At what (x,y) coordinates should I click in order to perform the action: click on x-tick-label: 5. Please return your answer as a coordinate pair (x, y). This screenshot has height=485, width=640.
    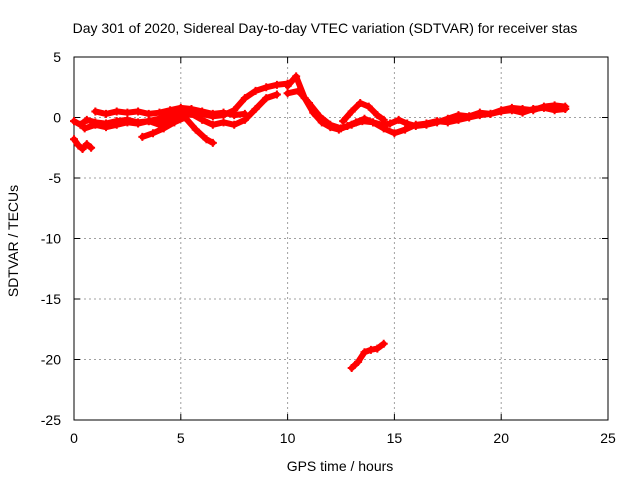
    Looking at the image, I should click on (181, 438).